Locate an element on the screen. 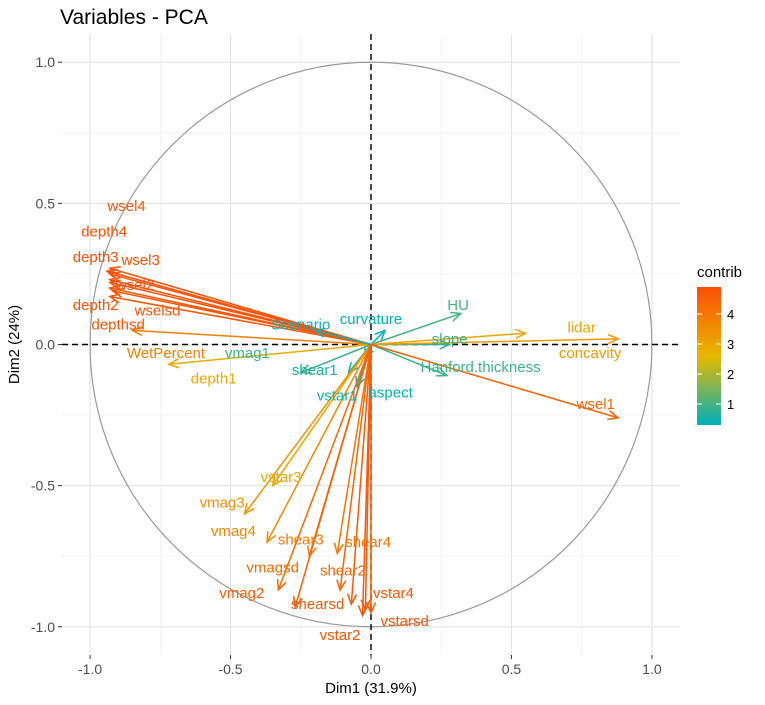 The width and height of the screenshot is (765, 705). arrow-head-depthsd is located at coordinates (114, 298).